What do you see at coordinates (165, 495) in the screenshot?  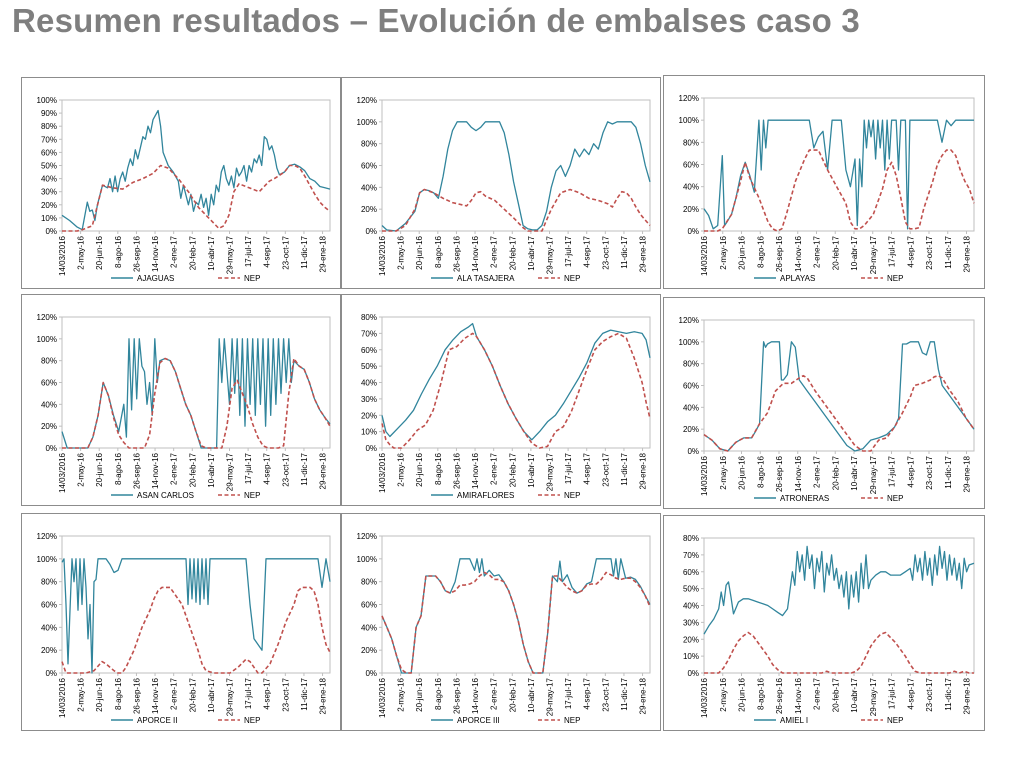 I see `legend-label-asan-carlos: ASAN CARLOS` at bounding box center [165, 495].